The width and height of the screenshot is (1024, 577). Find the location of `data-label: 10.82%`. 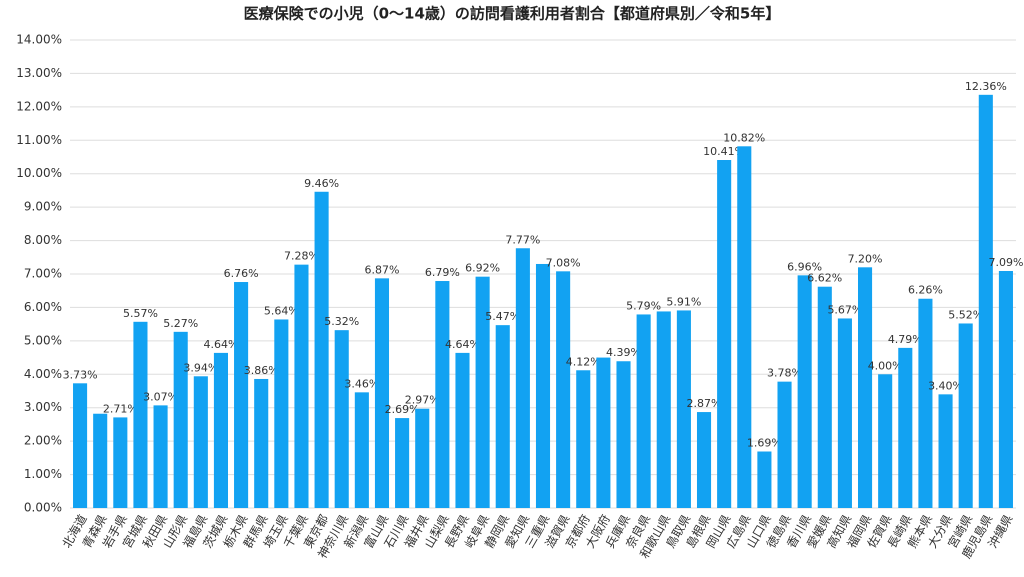

data-label: 10.82% is located at coordinates (744, 137).